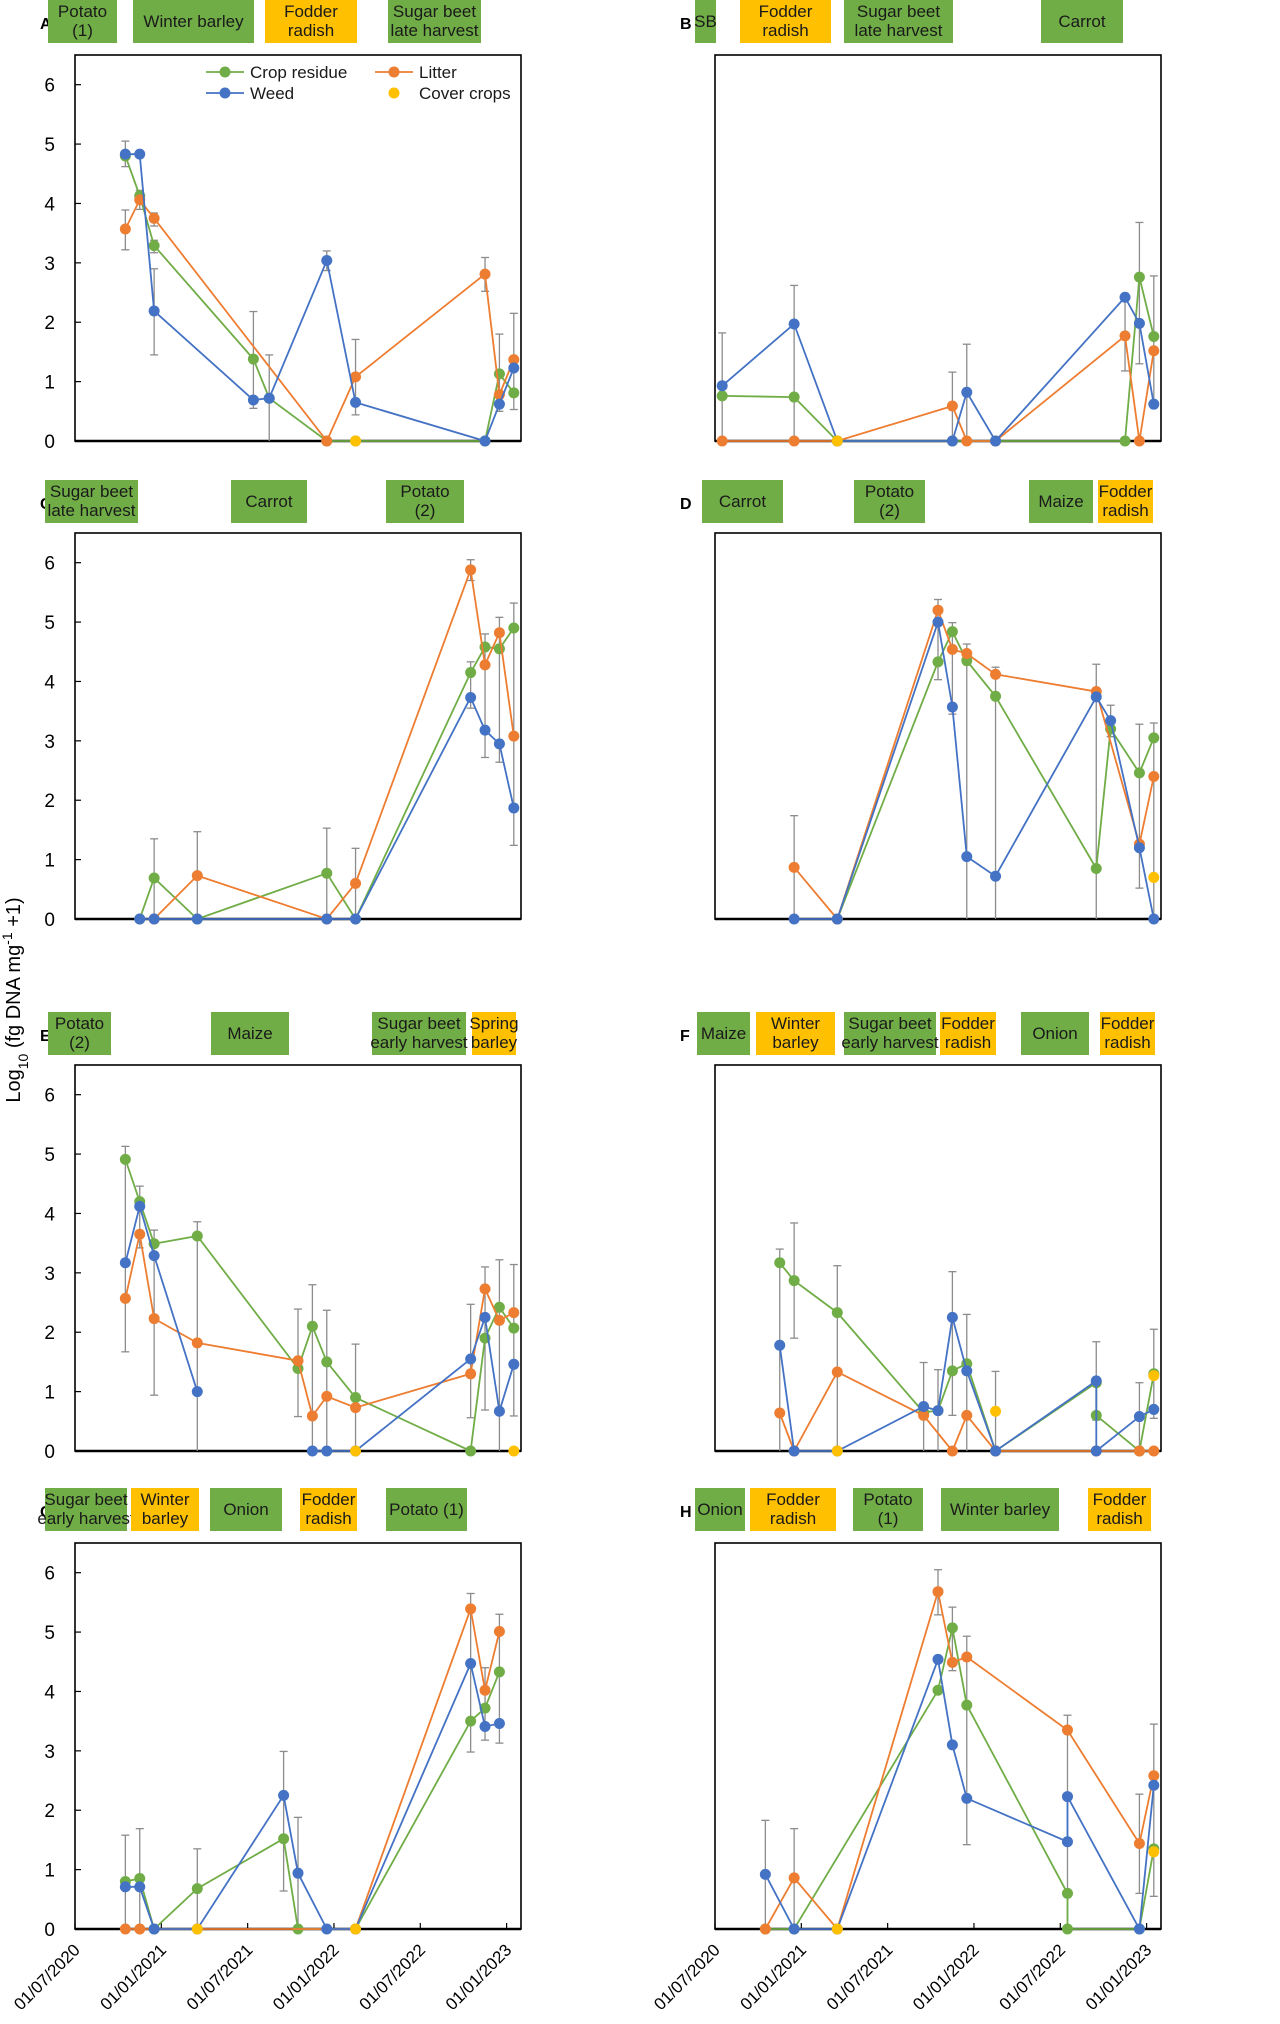 This screenshot has height=2024, width=1280. Describe the element at coordinates (49, 442) in the screenshot. I see `y-tick-label: 0` at that location.